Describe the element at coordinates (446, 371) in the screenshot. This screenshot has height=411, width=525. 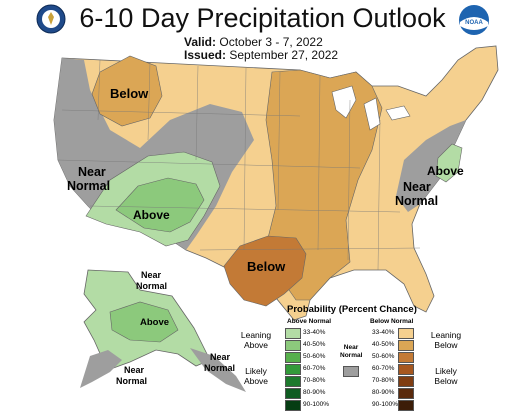
I see `legend-likely-below-label-1: Likely` at that location.